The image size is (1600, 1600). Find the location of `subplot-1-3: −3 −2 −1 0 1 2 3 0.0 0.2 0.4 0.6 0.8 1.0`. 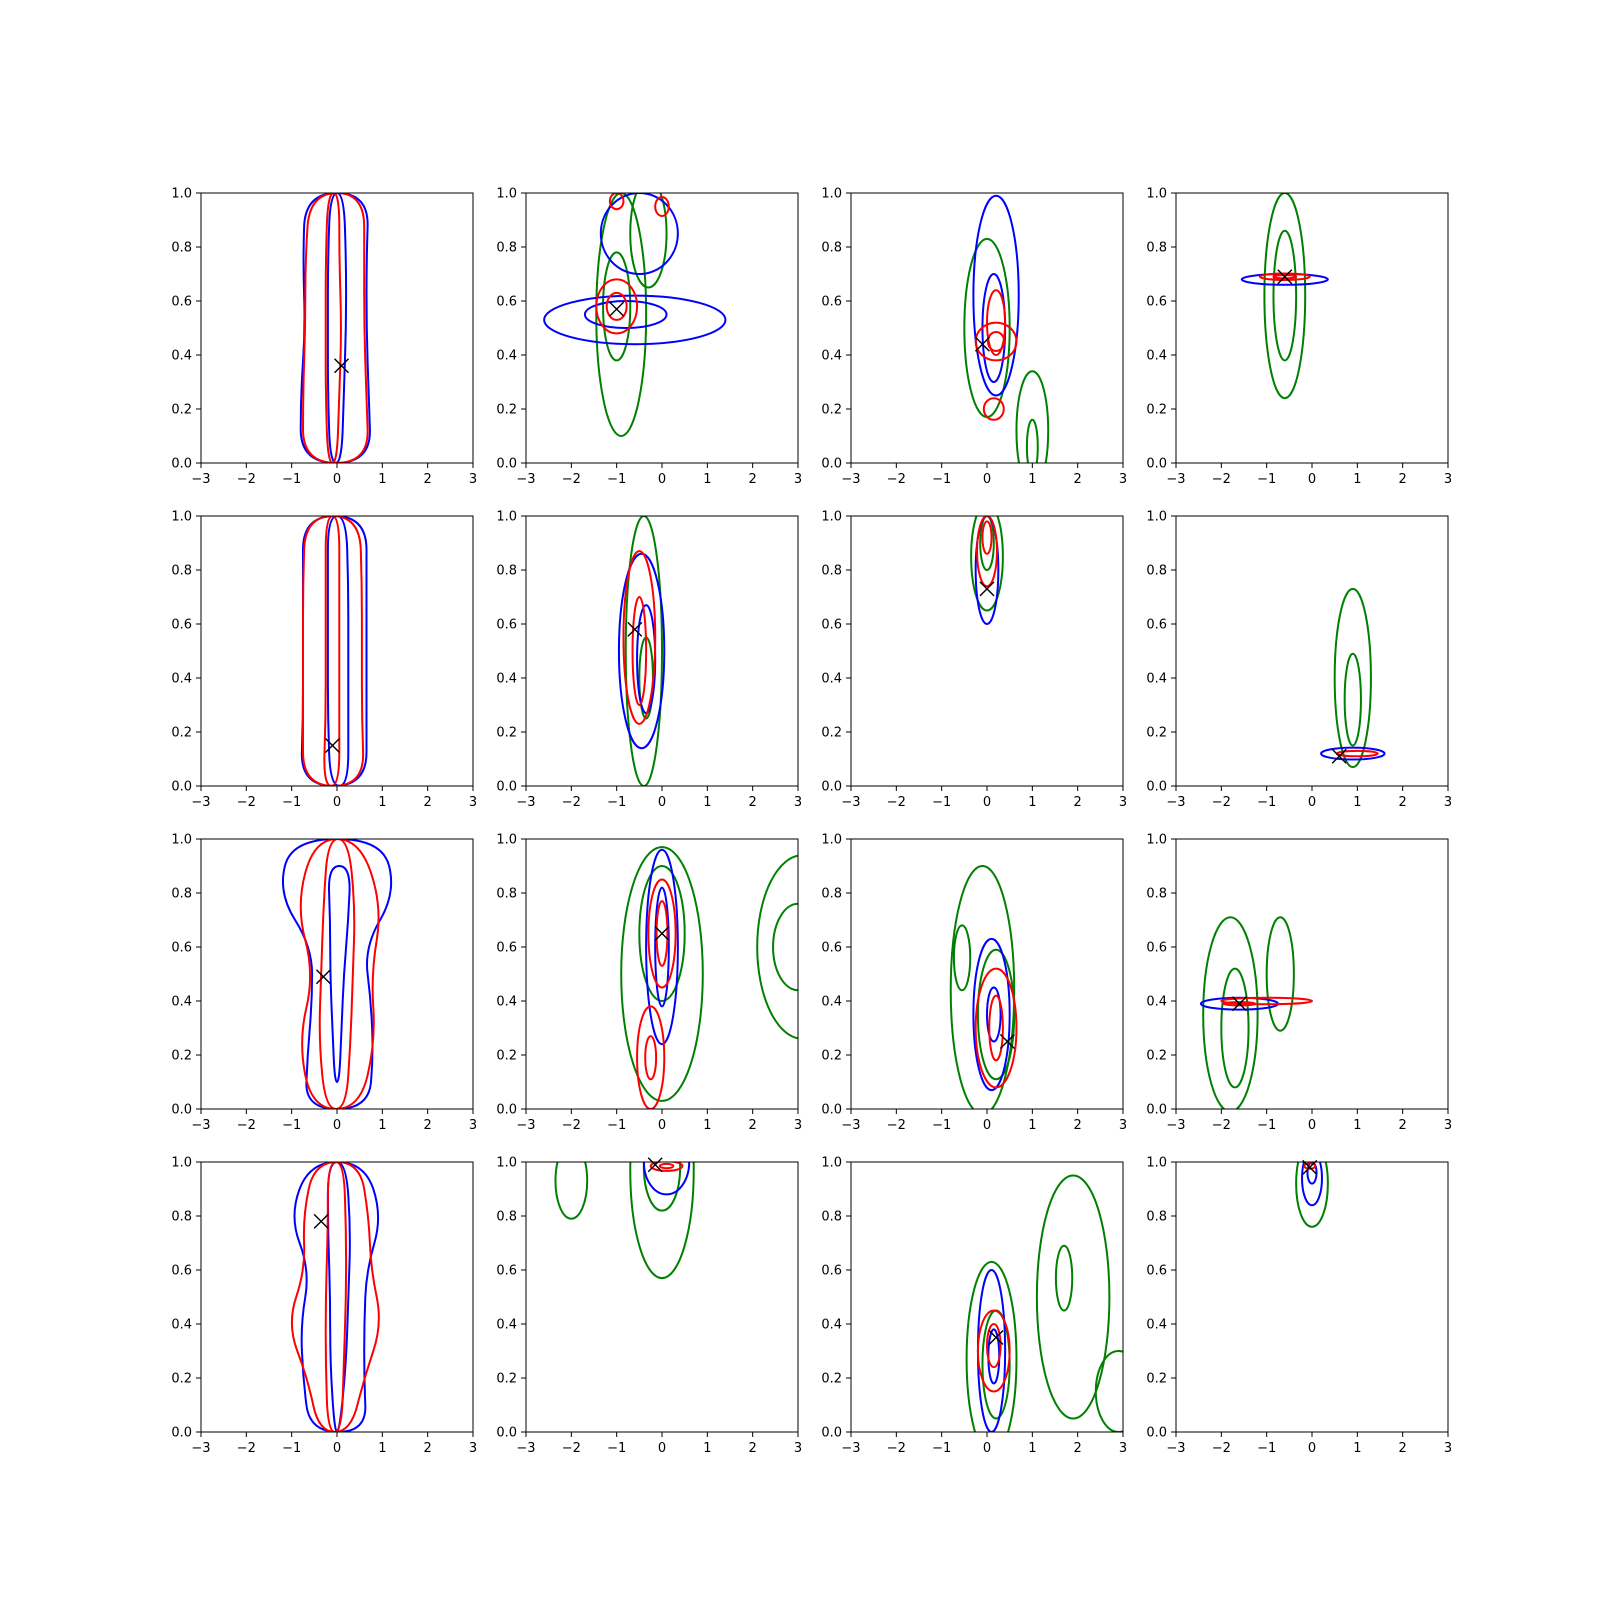

subplot-1-3: −3 −2 −1 0 1 2 3 0.0 0.2 0.4 0.6 0.8 1.0 is located at coordinates (974, 337).